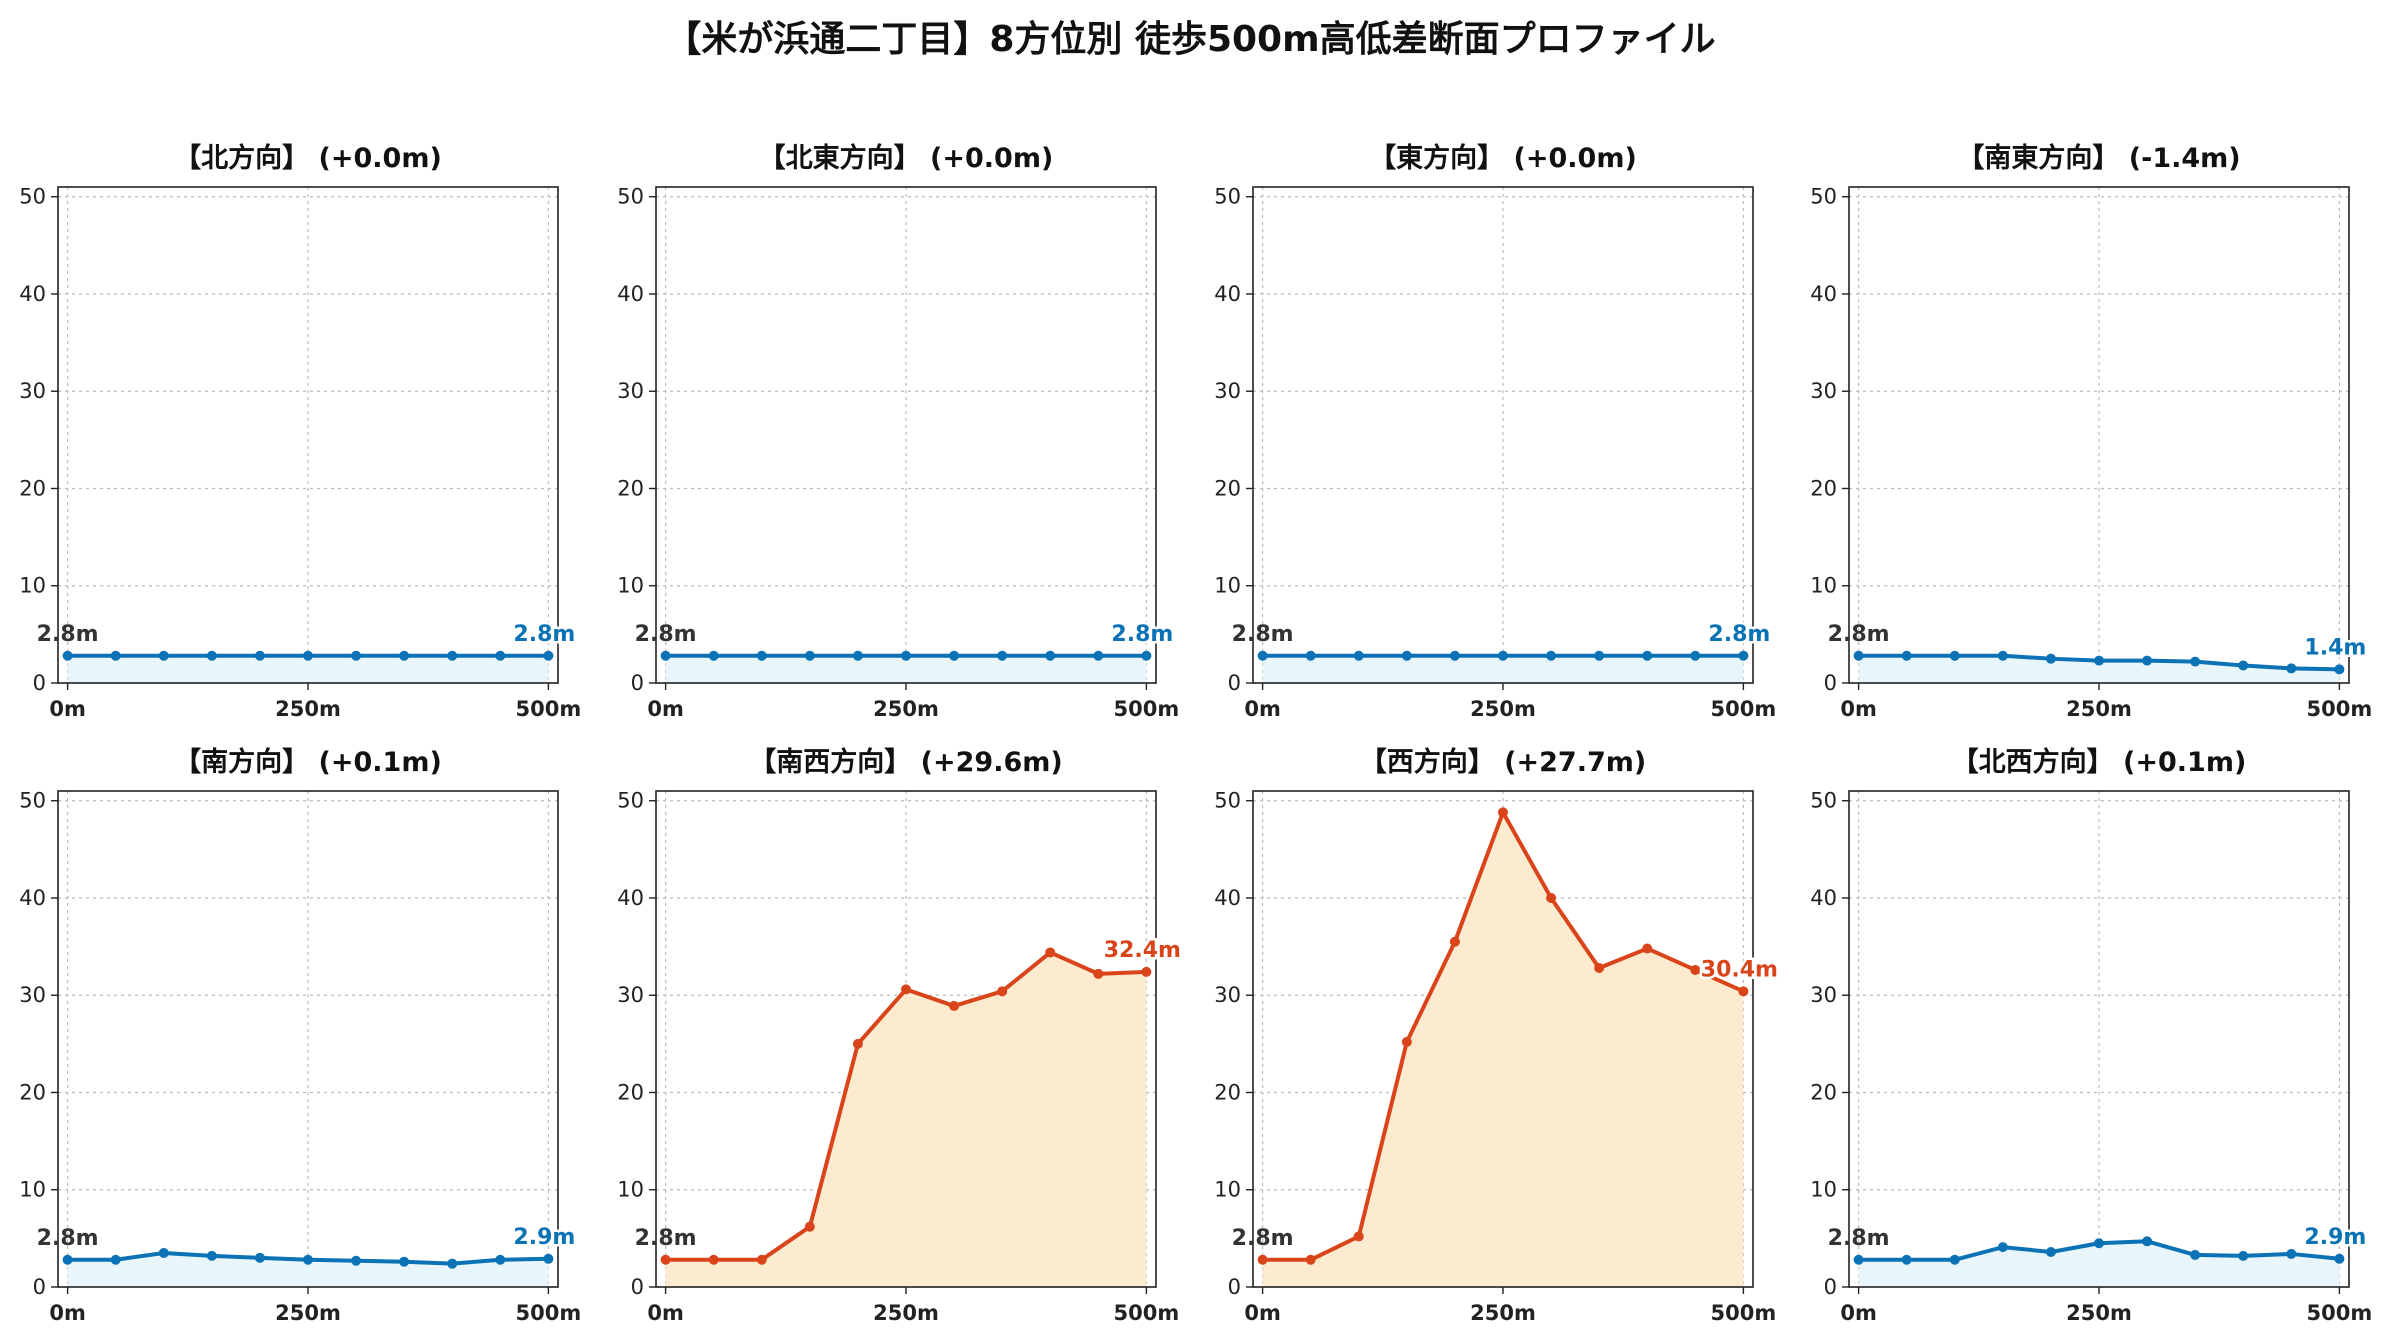 Image resolution: width=2381 pixels, height=1340 pixels. Describe the element at coordinates (1190, 39) in the screenshot. I see `figure-title: 【米が浜通二丁目】8方位別 徒歩500m高低差断面プロファイル` at that location.